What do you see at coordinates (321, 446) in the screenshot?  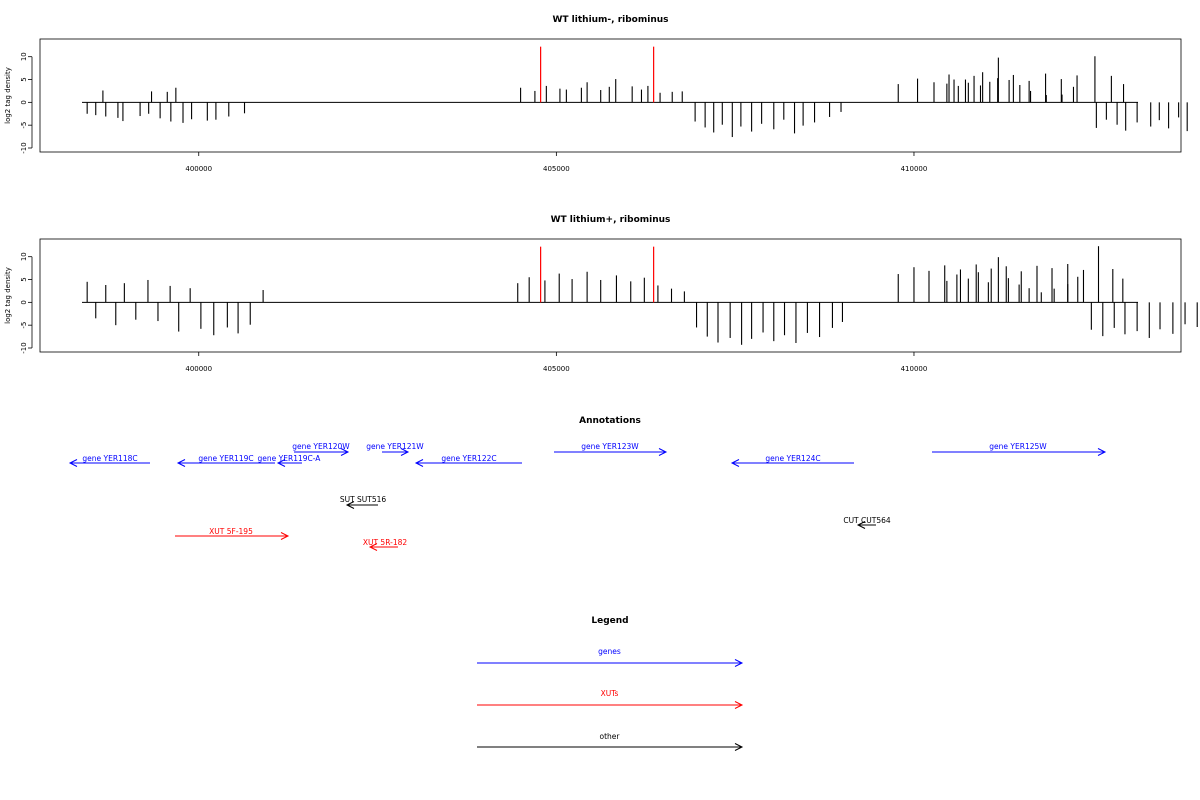 I see `annotation-label: gene YER120W` at bounding box center [321, 446].